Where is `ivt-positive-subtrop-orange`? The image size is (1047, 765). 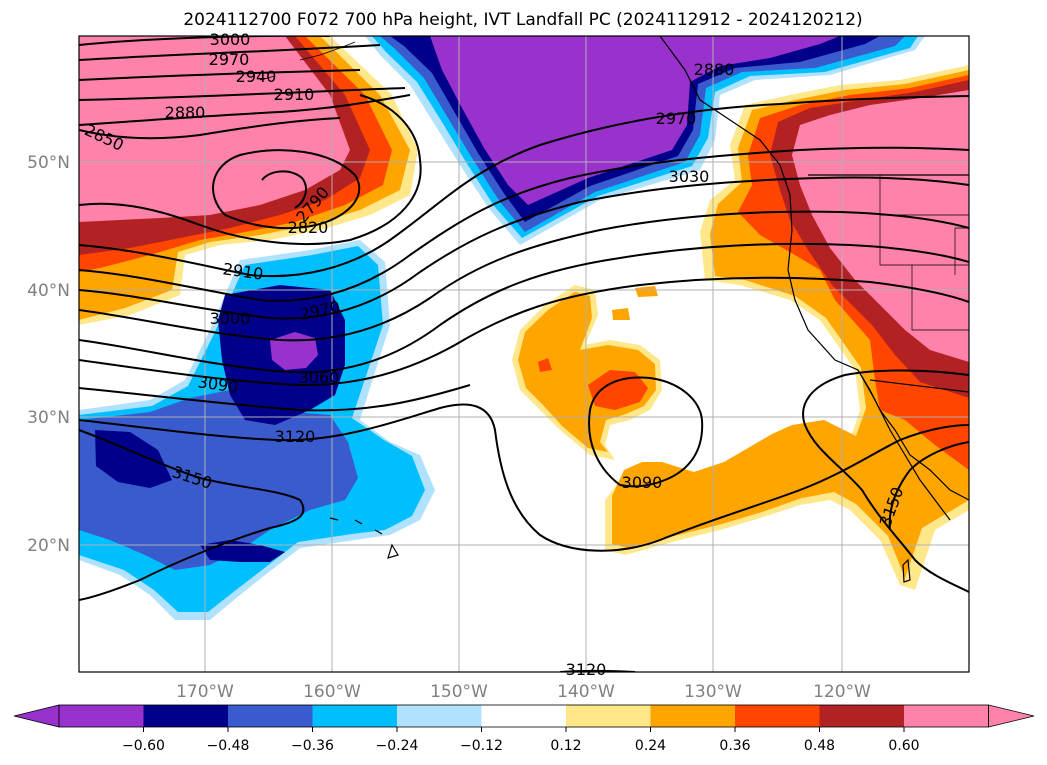
ivt-positive-subtrop-orange is located at coordinates (587, 372).